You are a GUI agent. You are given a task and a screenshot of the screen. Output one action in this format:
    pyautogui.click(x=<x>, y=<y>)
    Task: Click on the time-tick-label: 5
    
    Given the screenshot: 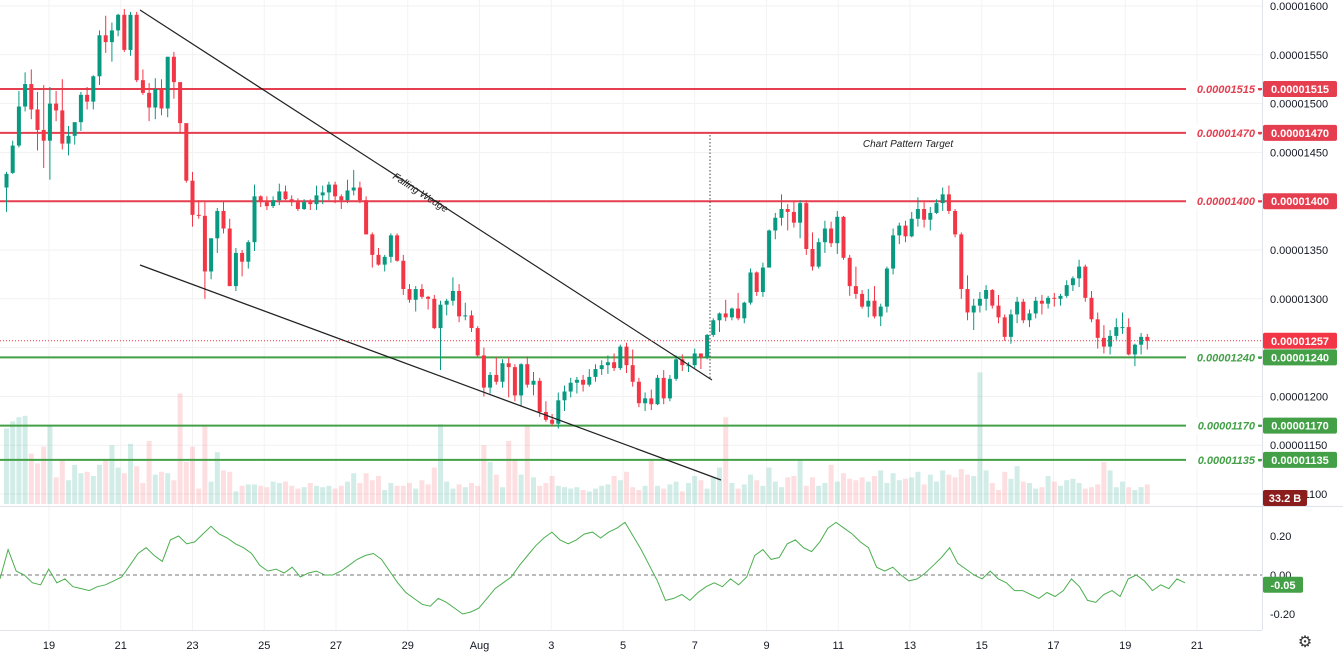 What is the action you would take?
    pyautogui.click(x=623, y=646)
    